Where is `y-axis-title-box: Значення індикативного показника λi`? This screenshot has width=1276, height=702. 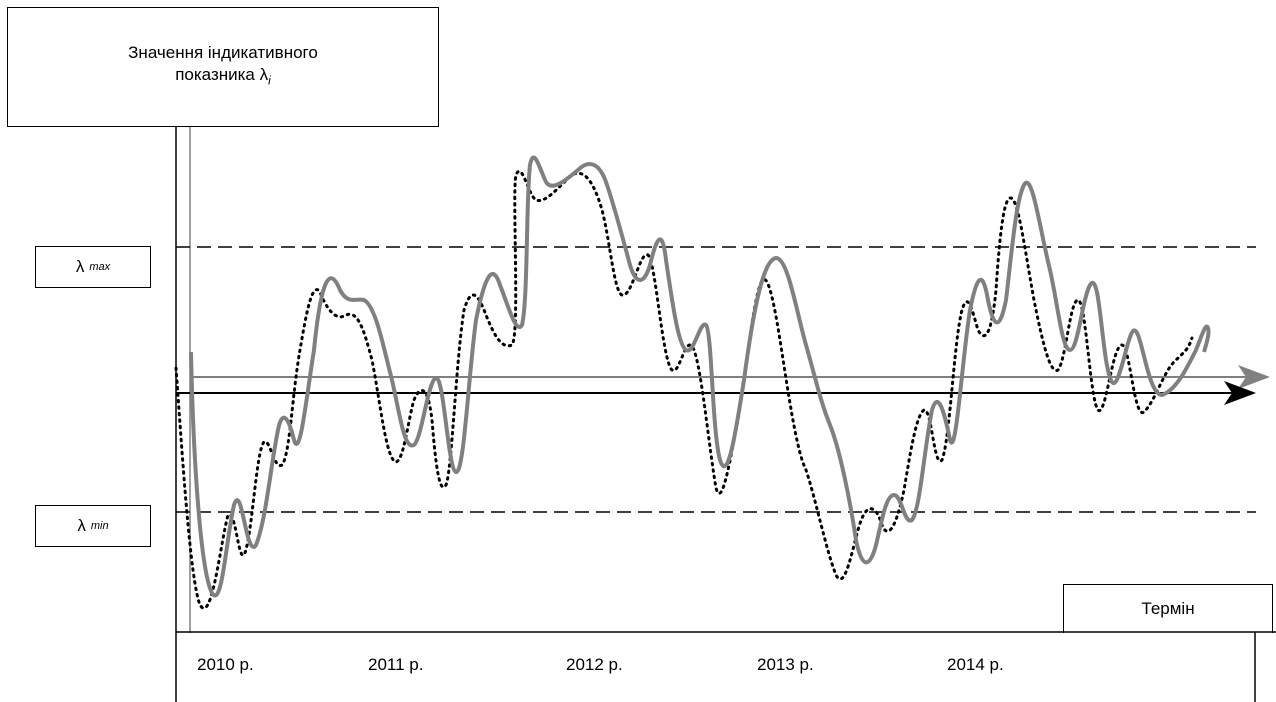
y-axis-title-box: Значення індикативного показника λi is located at coordinates (223, 67).